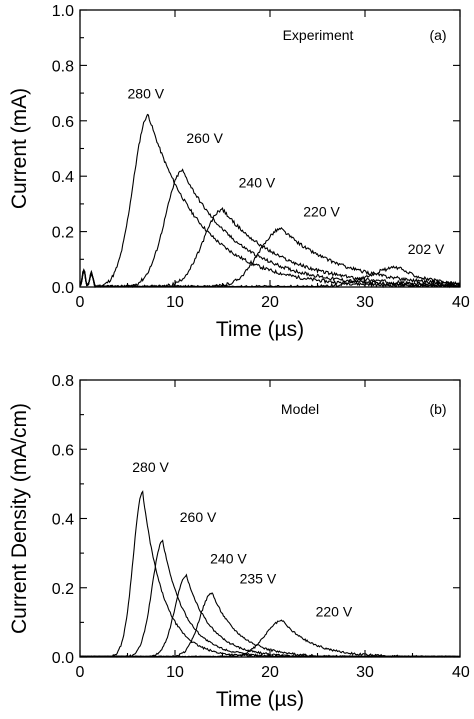 The width and height of the screenshot is (474, 719). What do you see at coordinates (334, 611) in the screenshot?
I see `series-label-4: 220 V` at bounding box center [334, 611].